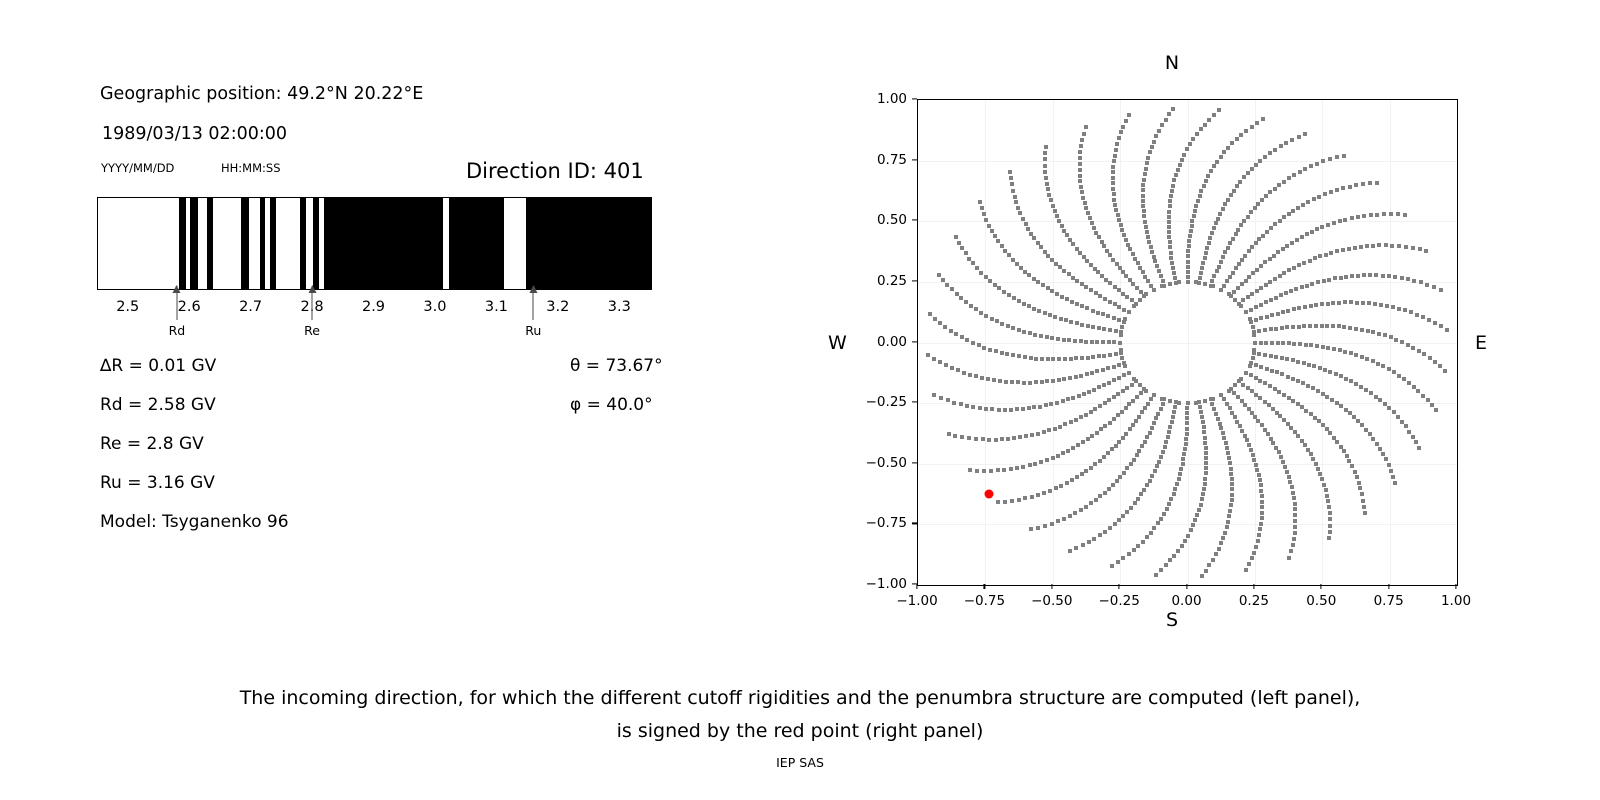 This screenshot has width=1600, height=800. I want to click on x-tick-label: −0.50, so click(1052, 601).